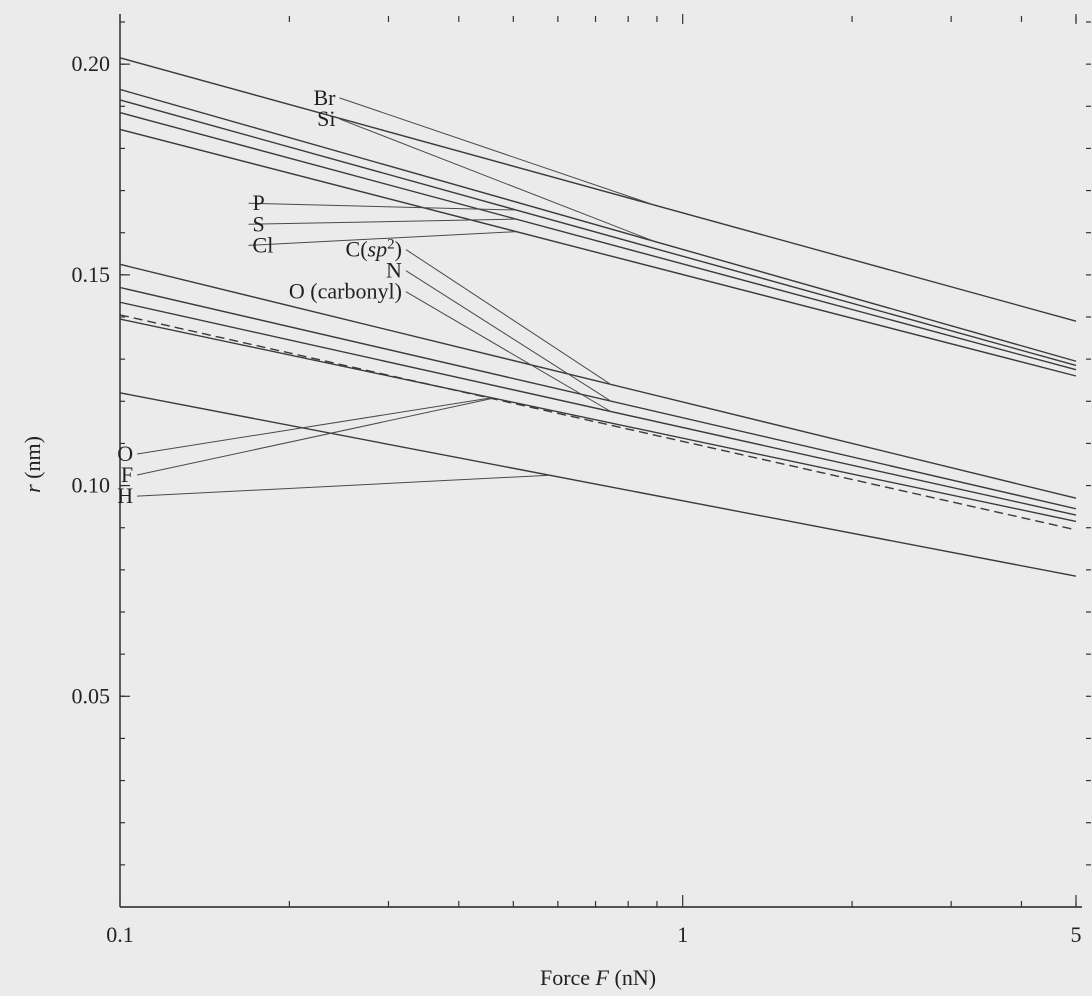  What do you see at coordinates (326, 118) in the screenshot?
I see `series-label-1: Si` at bounding box center [326, 118].